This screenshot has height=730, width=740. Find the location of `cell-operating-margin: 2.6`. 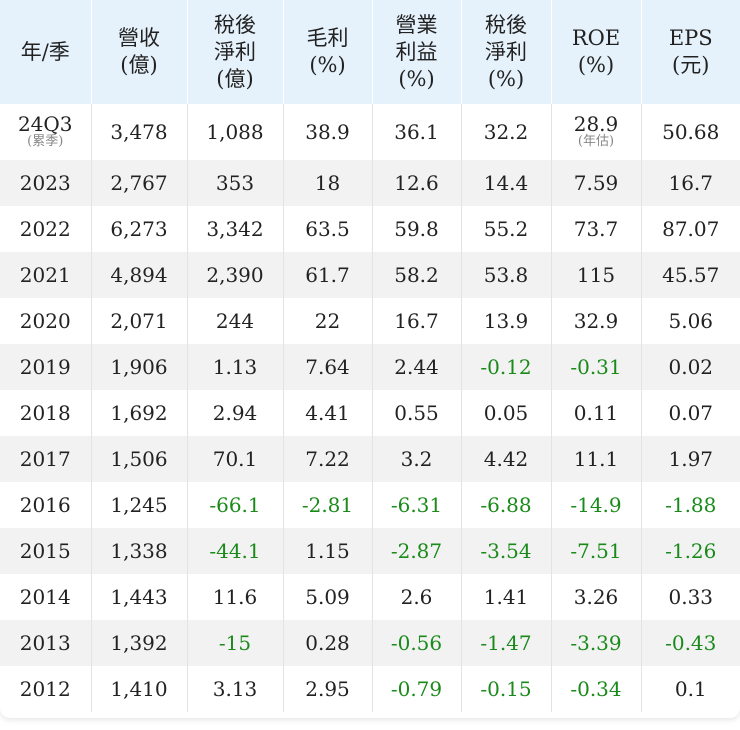

cell-operating-margin: 2.6 is located at coordinates (417, 597).